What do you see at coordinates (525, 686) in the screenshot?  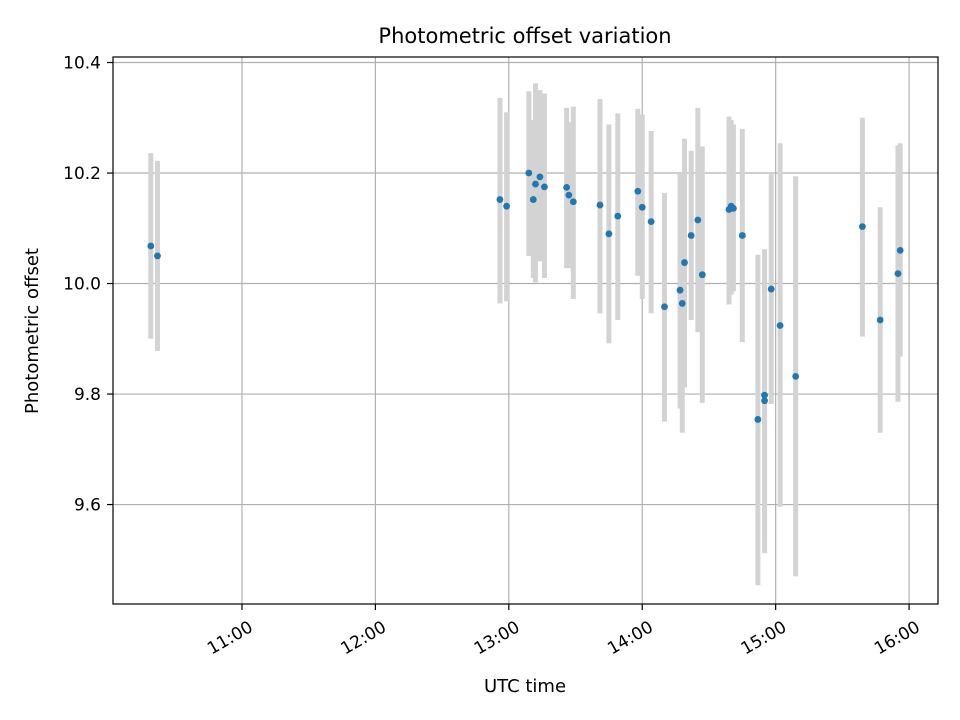 I see `x-axis-label: UTC time` at bounding box center [525, 686].